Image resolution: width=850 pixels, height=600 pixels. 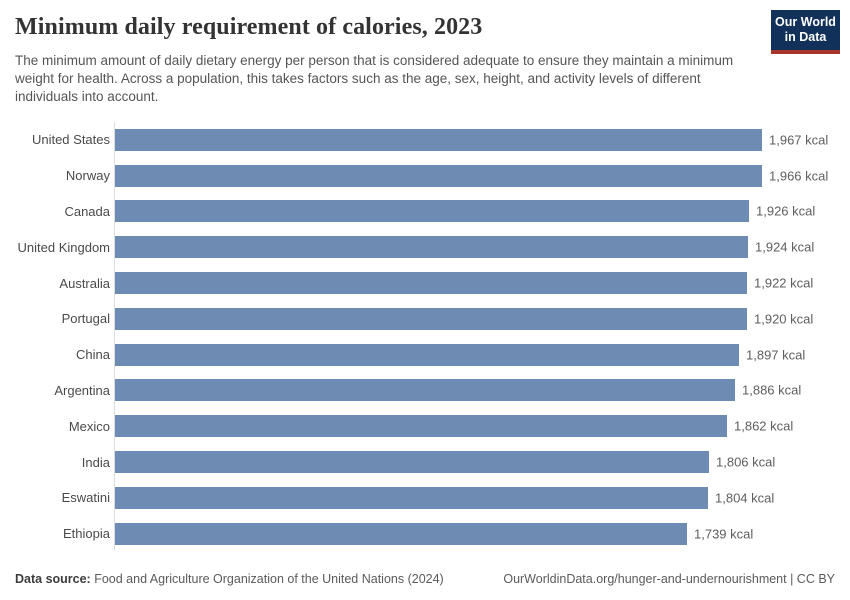 I want to click on country-label: Ethiopia, so click(x=86, y=534).